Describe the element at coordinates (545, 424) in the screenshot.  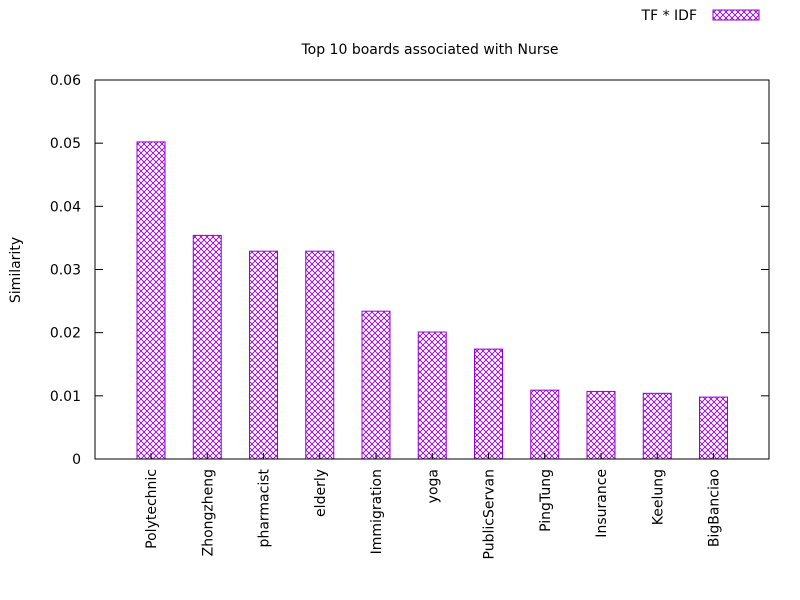
I see `bar-pingtung` at that location.